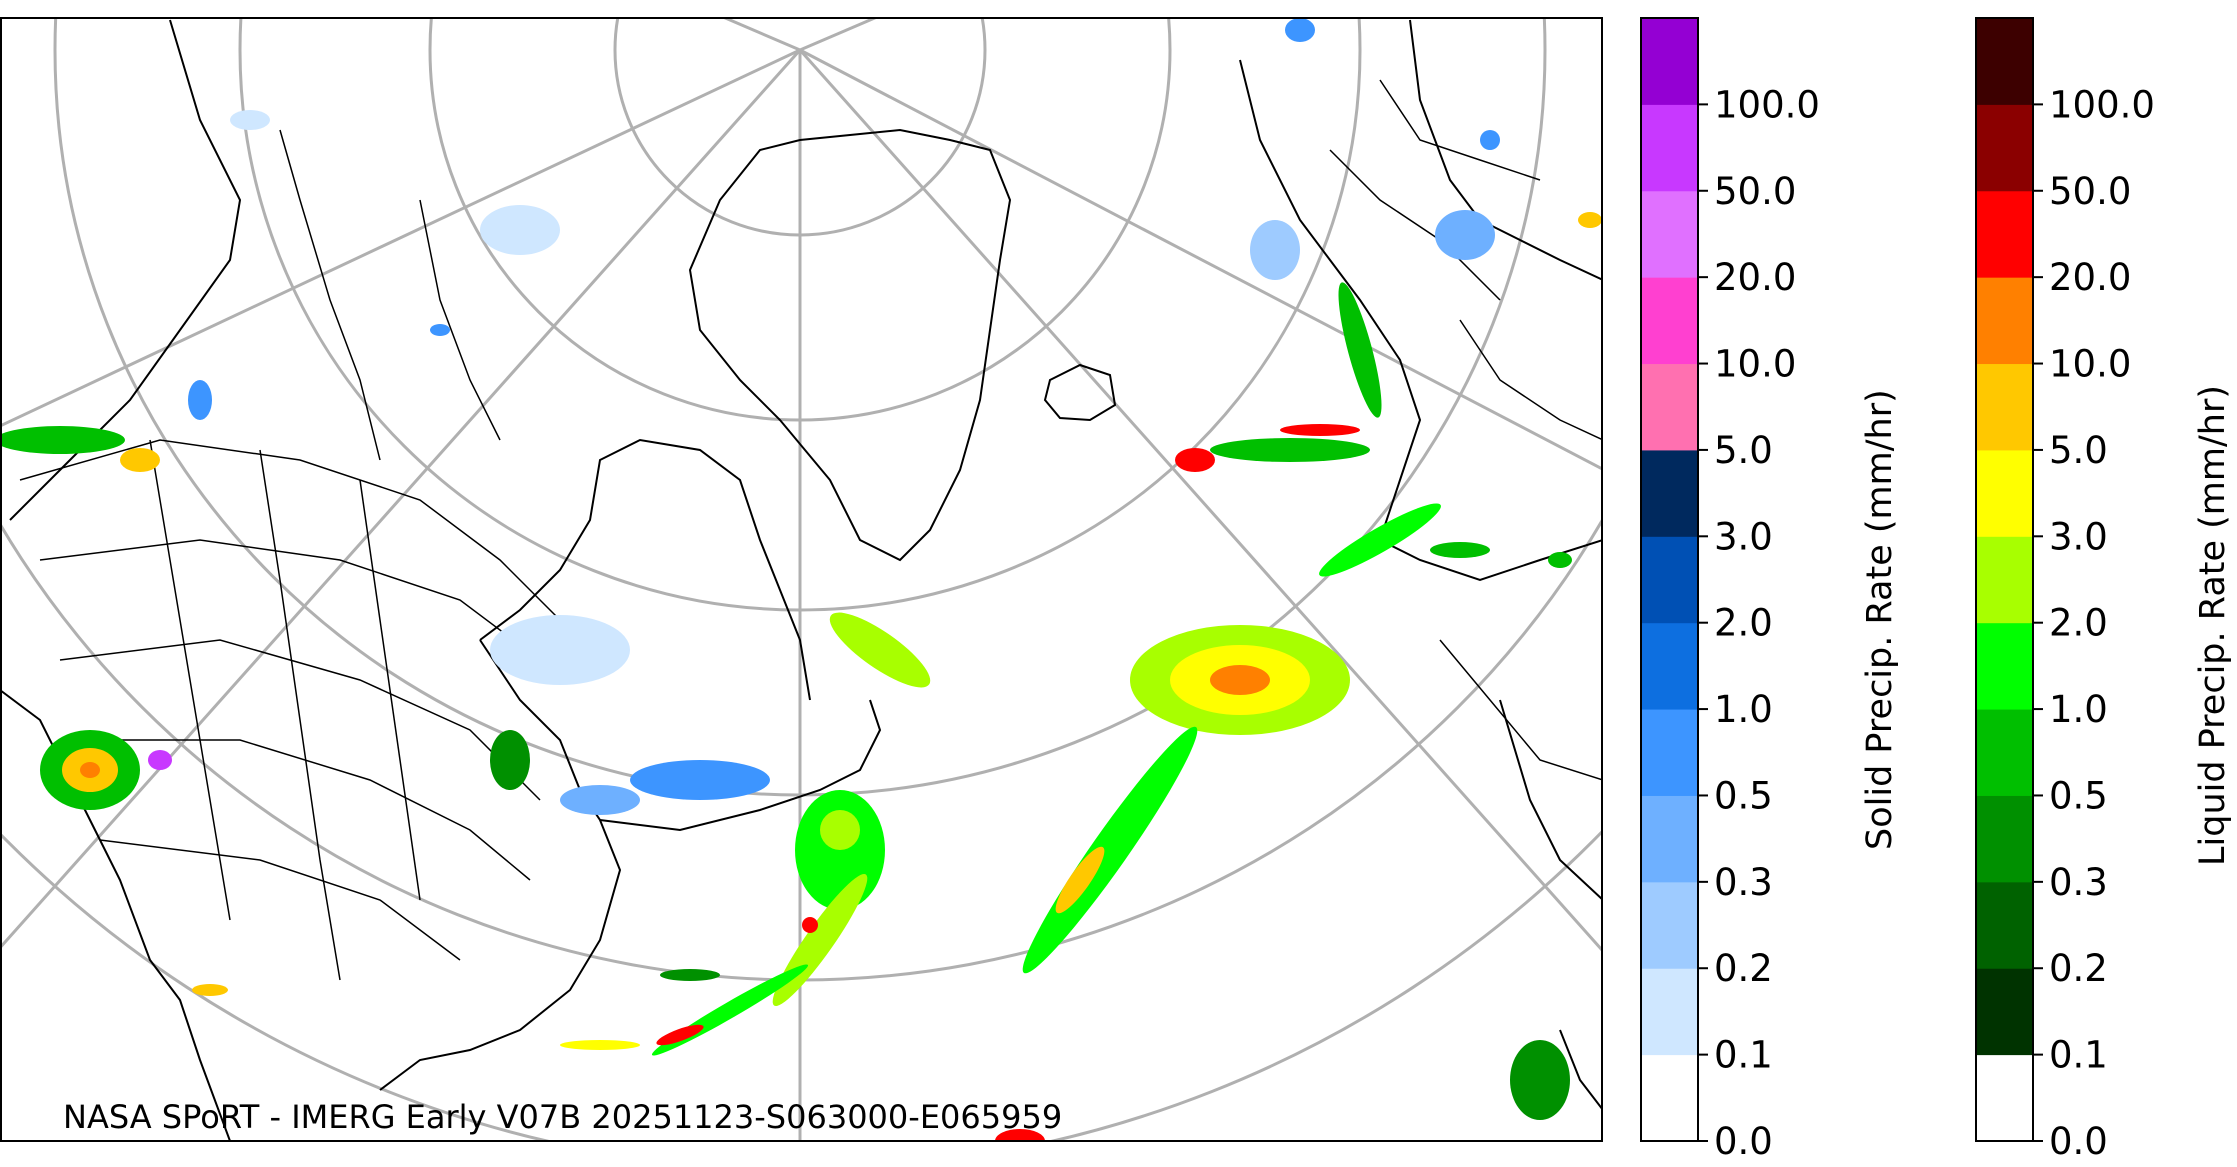  What do you see at coordinates (2078, 882) in the screenshot?
I see `liquid-colorbar-tick-label: 0.3` at bounding box center [2078, 882].